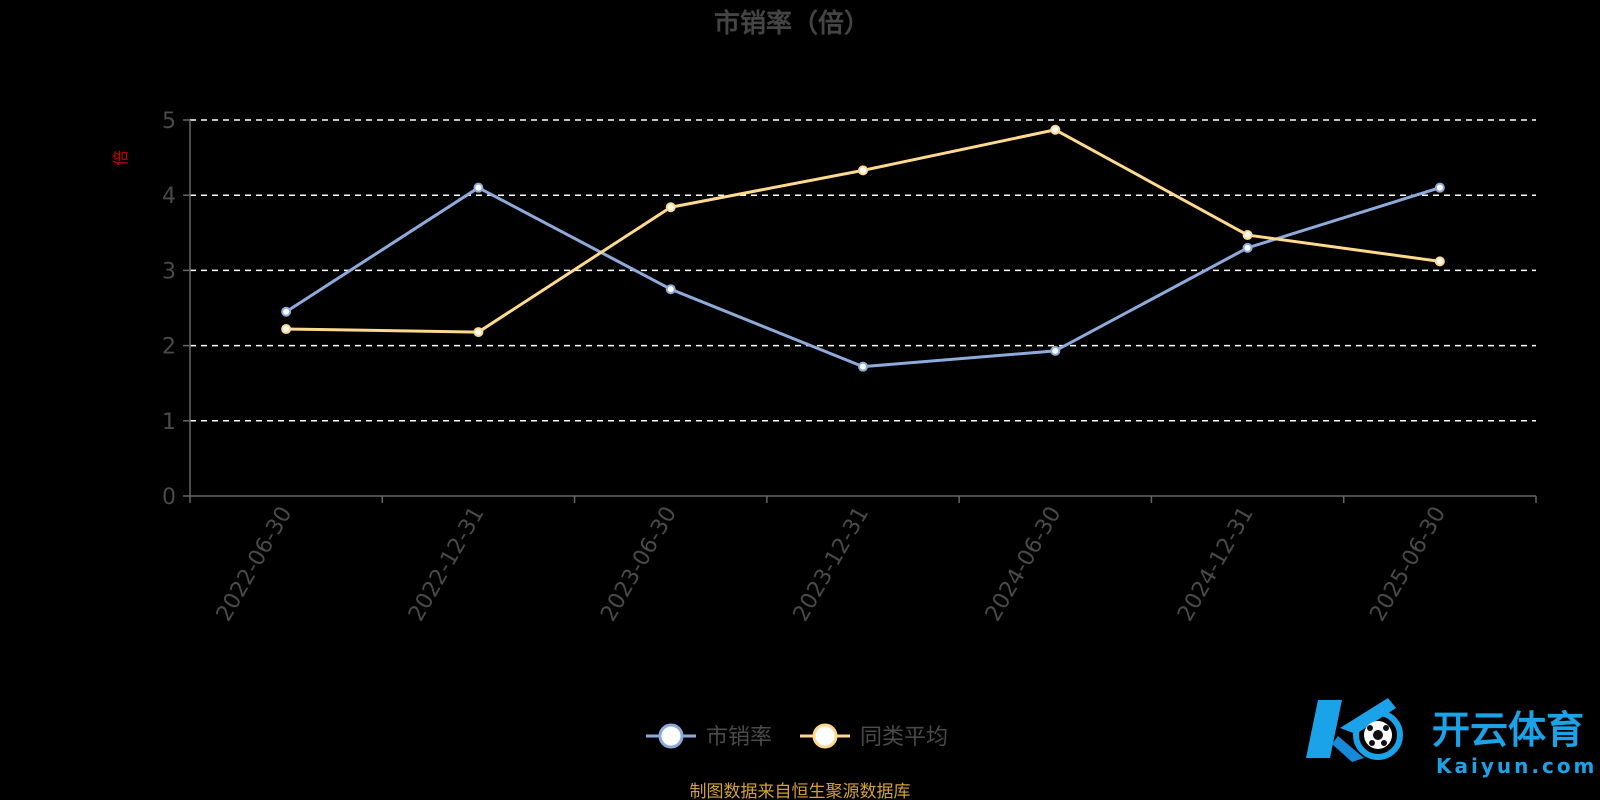 The width and height of the screenshot is (1600, 800). I want to click on x-tick-label: 2025-06-30, so click(1408, 564).